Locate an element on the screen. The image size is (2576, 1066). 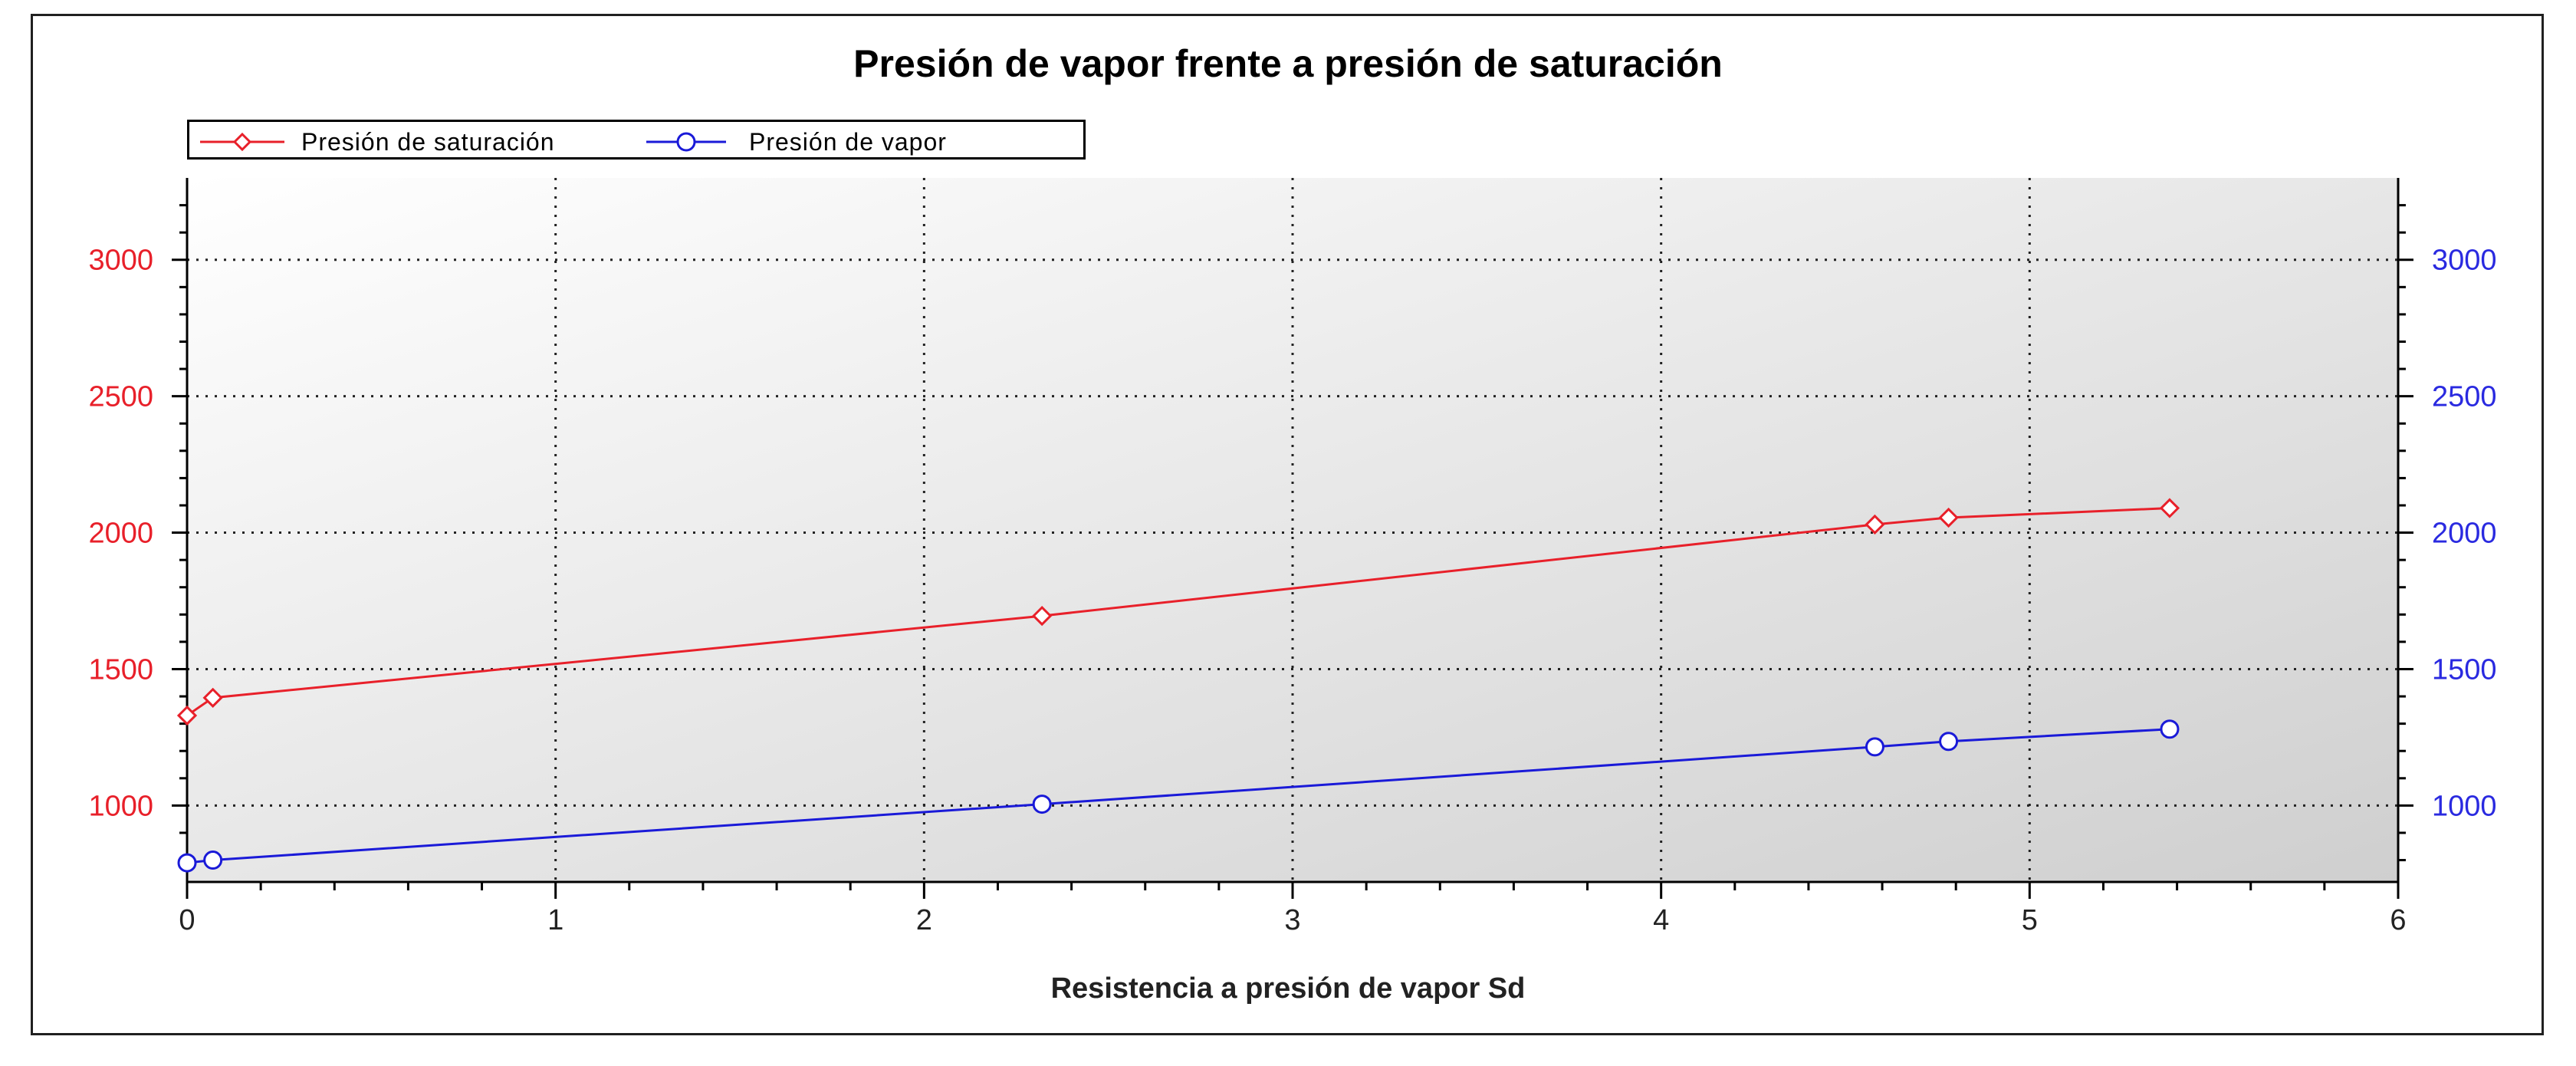
x-tick-label: 3 is located at coordinates (1292, 920).